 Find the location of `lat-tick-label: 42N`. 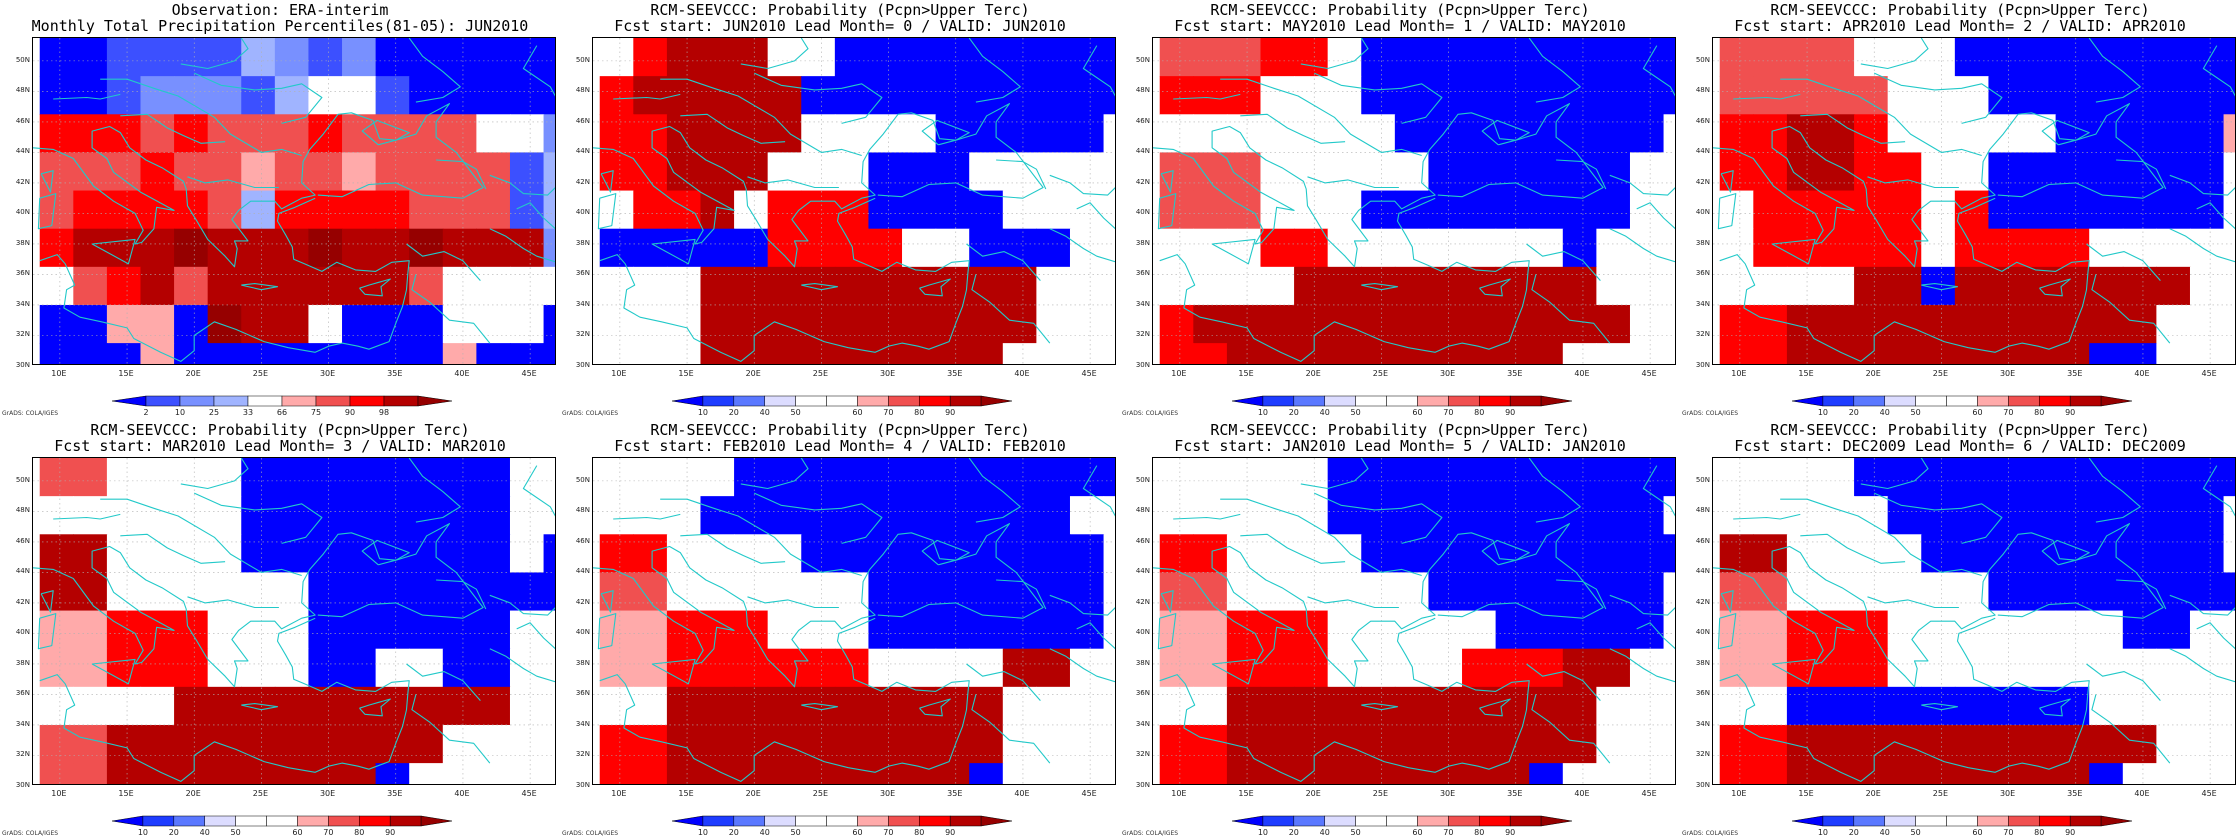

lat-tick-label: 42N is located at coordinates (22, 601).